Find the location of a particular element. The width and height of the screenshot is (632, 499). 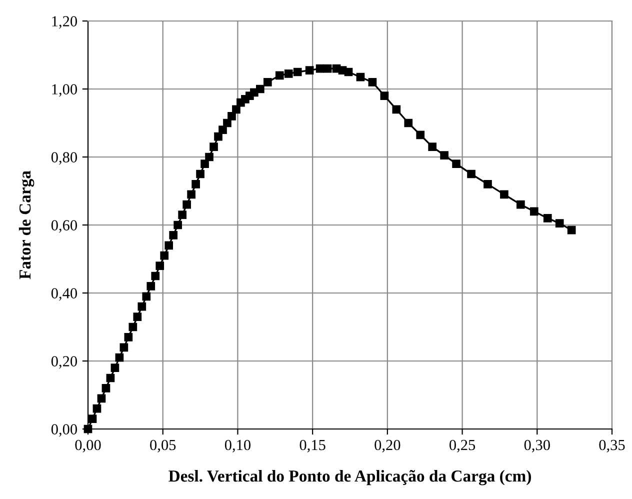

y-tick-label: 1,00 is located at coordinates (64, 90).